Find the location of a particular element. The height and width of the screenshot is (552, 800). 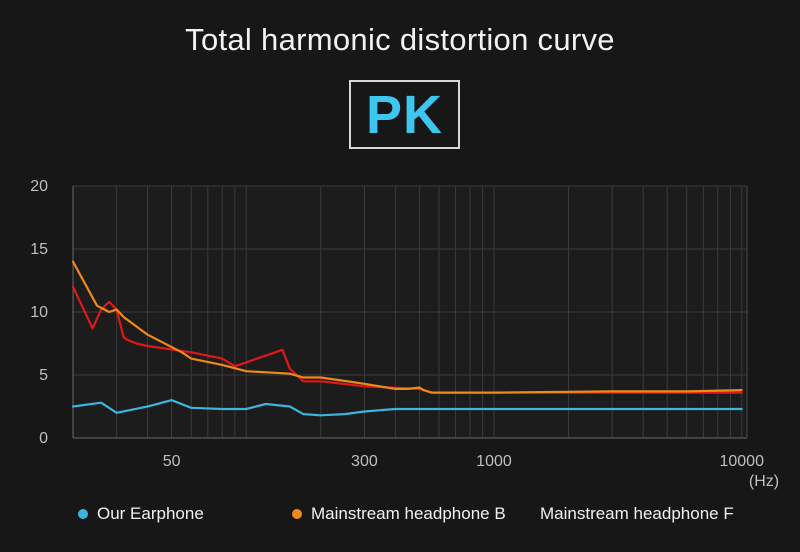

x-unit-label: (Hz) is located at coordinates (764, 481).